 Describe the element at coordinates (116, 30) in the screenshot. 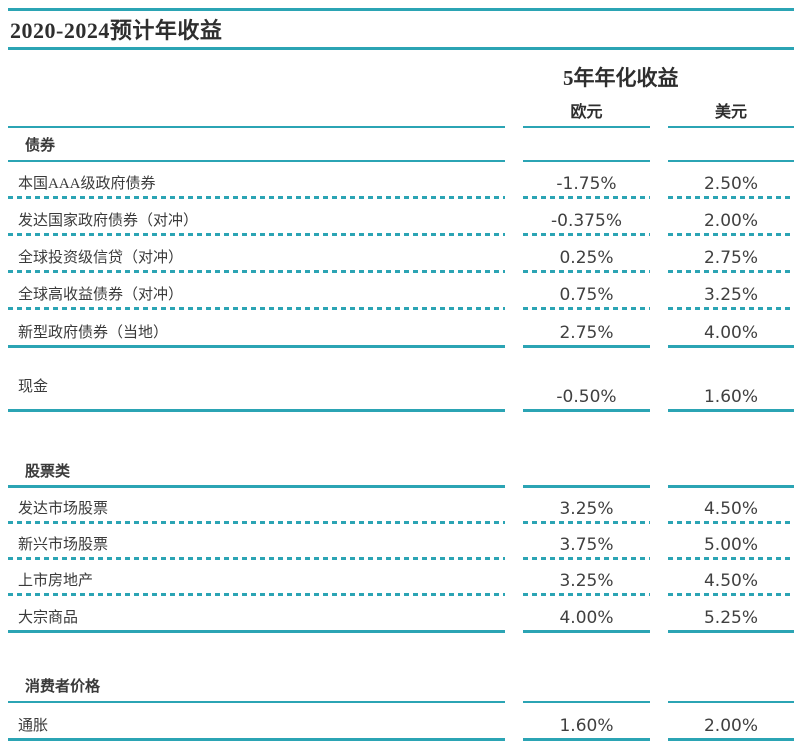

I see `page-title: 2020-2024预计年收益` at that location.